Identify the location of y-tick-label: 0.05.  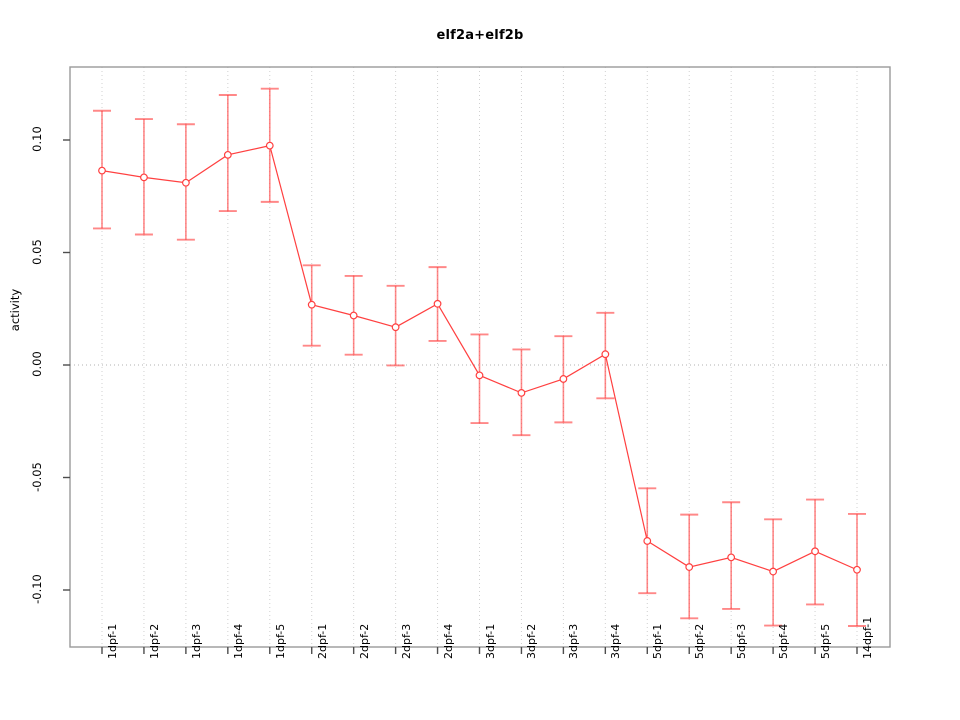
(37, 251).